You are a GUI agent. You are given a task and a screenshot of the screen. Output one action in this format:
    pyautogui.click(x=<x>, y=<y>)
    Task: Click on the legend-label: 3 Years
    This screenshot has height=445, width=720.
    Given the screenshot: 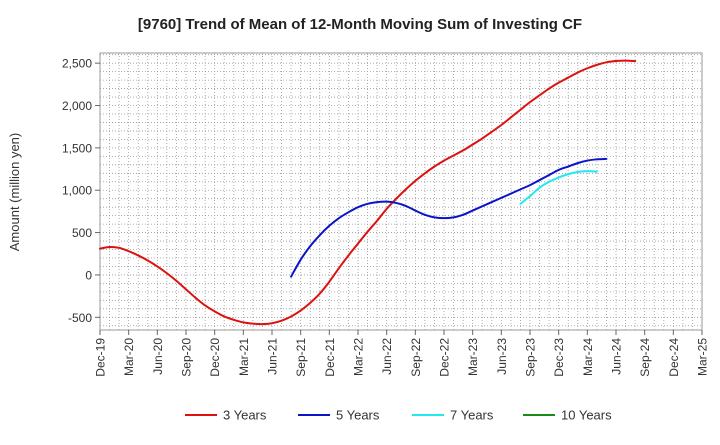 What is the action you would take?
    pyautogui.click(x=245, y=415)
    